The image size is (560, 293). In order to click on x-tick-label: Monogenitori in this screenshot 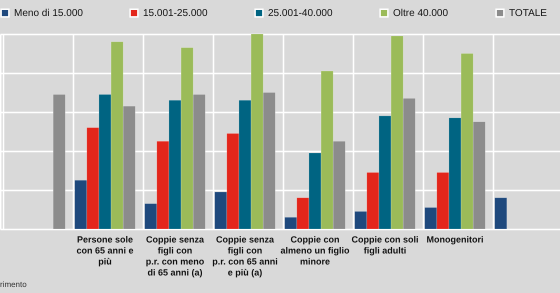, I will do `click(455, 239)`.